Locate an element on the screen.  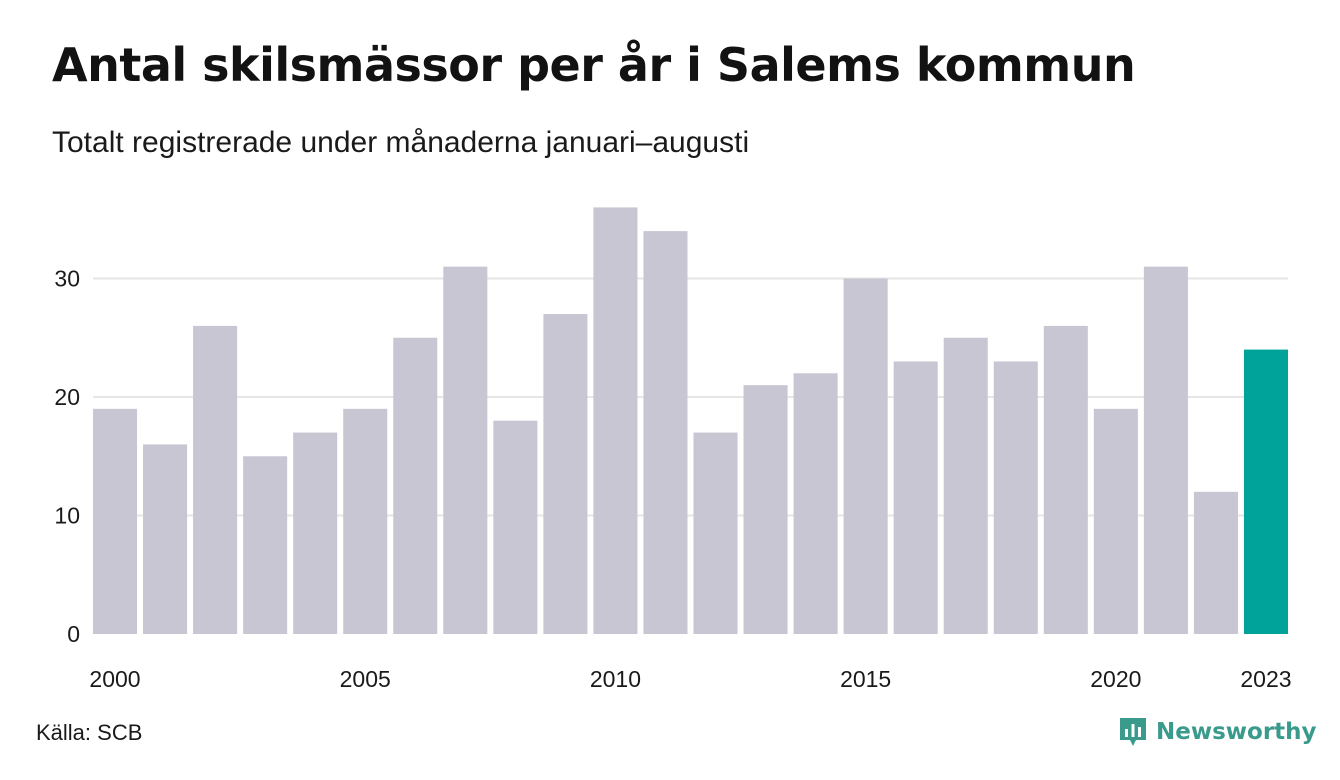
x-tick-label: 2023 is located at coordinates (1265, 679).